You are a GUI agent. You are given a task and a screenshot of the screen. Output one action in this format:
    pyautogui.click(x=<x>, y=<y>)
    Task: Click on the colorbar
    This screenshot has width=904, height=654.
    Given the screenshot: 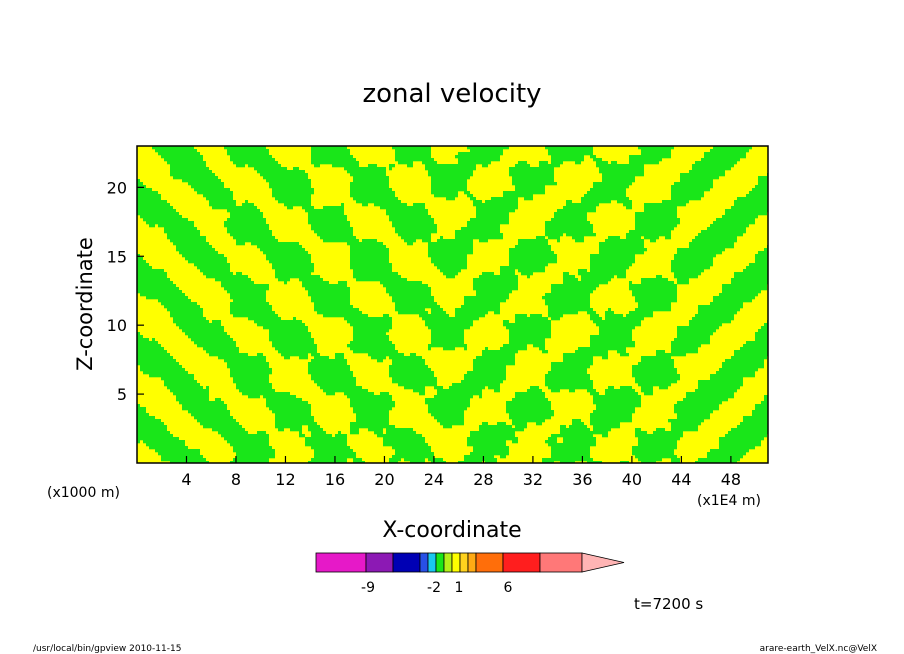 What is the action you would take?
    pyautogui.click(x=470, y=562)
    